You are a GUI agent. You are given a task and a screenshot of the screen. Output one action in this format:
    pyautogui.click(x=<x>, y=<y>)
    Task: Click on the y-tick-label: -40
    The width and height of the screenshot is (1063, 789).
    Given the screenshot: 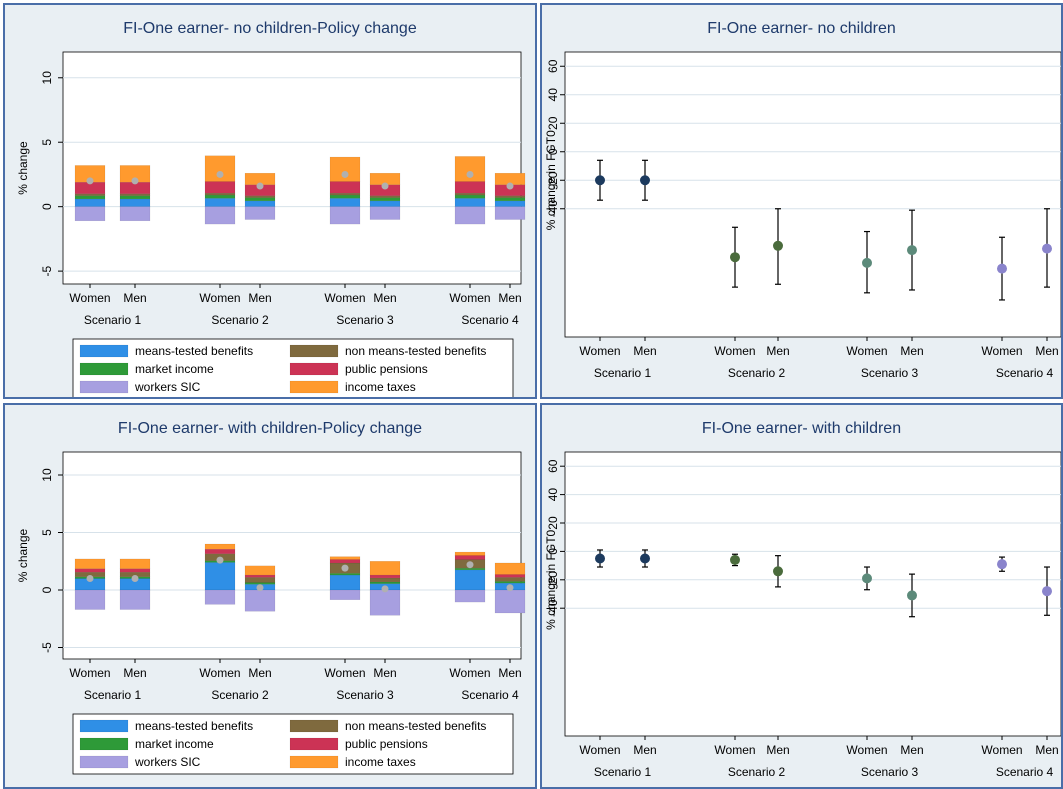 What is the action you would take?
    pyautogui.click(x=553, y=608)
    